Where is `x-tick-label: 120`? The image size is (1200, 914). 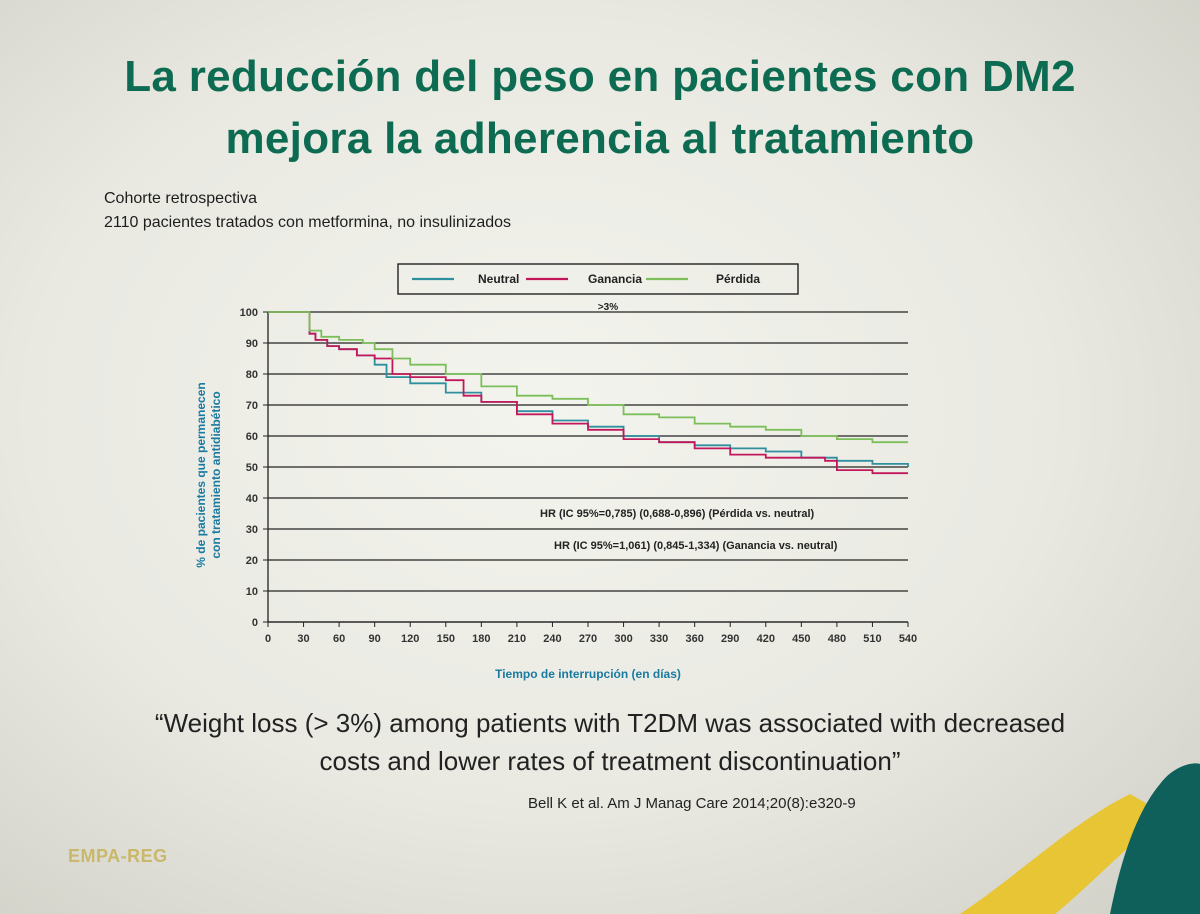 x-tick-label: 120 is located at coordinates (410, 639).